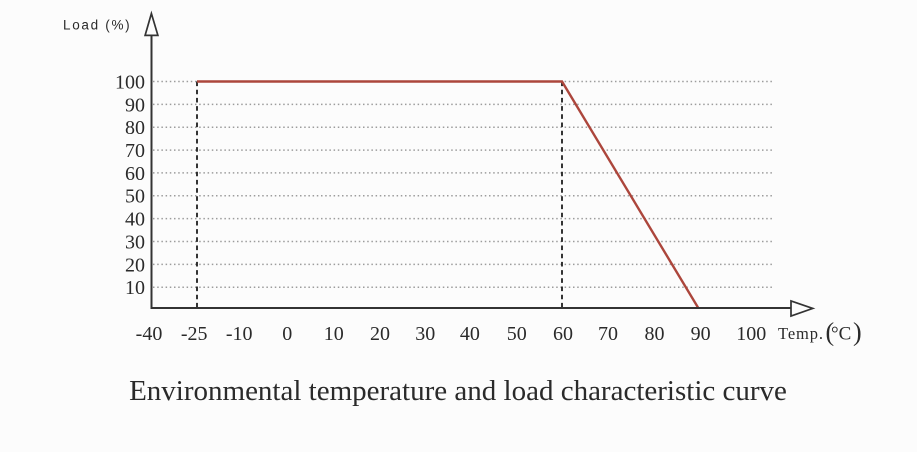 This screenshot has height=452, width=917. I want to click on svg-text: -10, so click(239, 334).